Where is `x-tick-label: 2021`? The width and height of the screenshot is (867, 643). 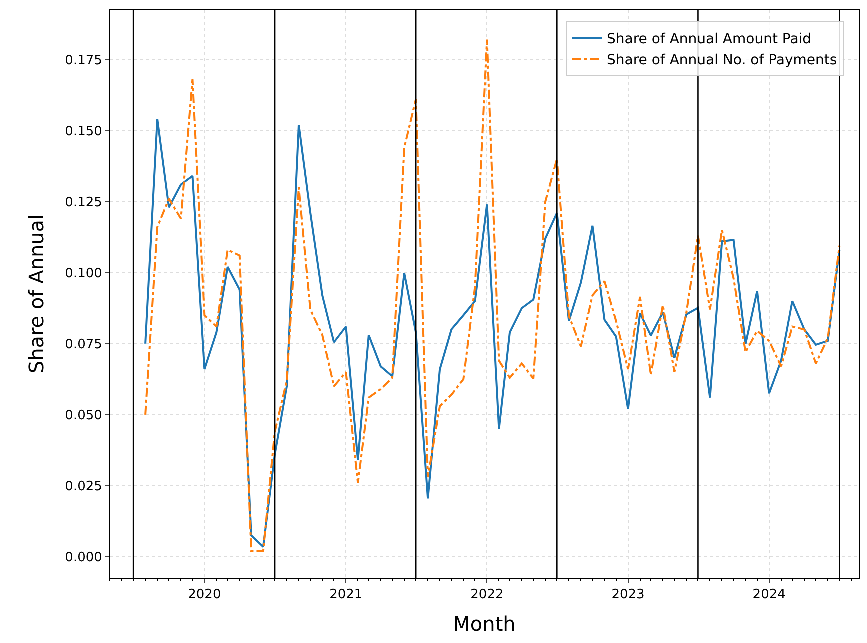
x-tick-label: 2021 is located at coordinates (346, 595).